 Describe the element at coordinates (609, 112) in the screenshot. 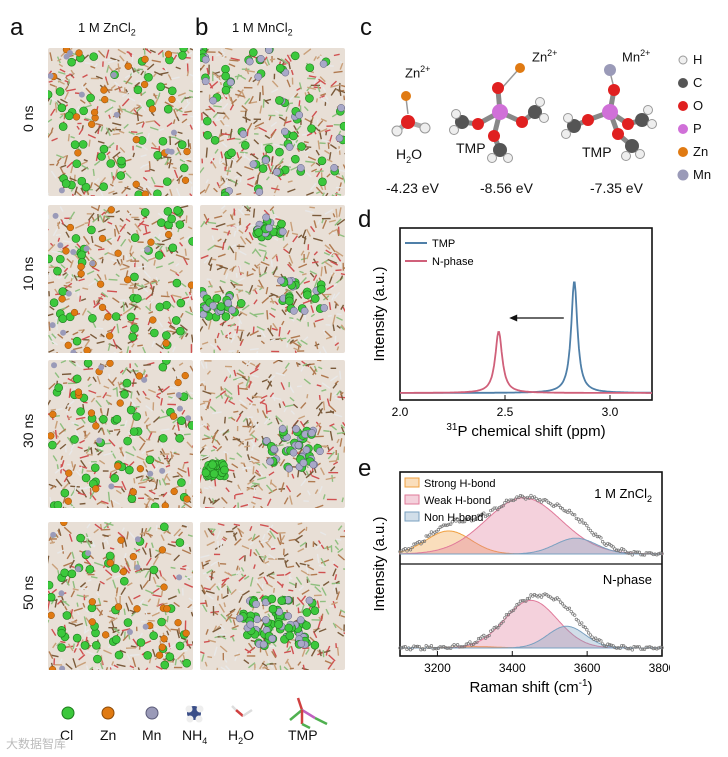

I see `molecule-mn-tmp` at that location.